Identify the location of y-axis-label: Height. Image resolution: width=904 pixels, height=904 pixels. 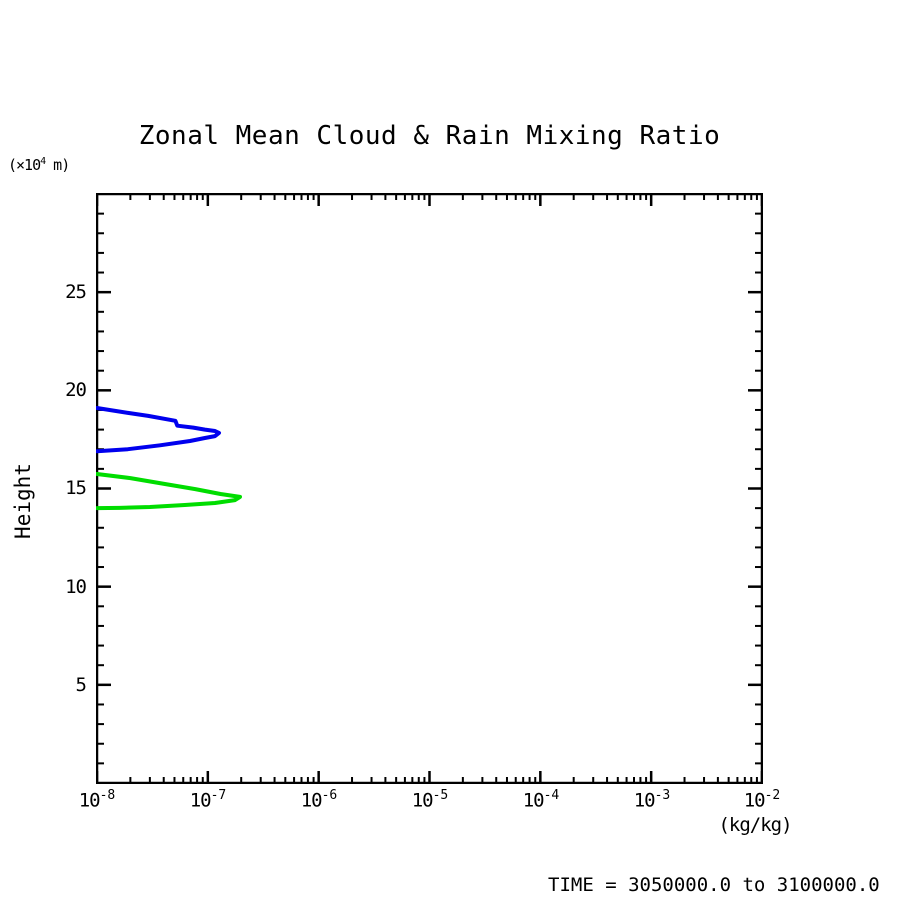
(23, 501).